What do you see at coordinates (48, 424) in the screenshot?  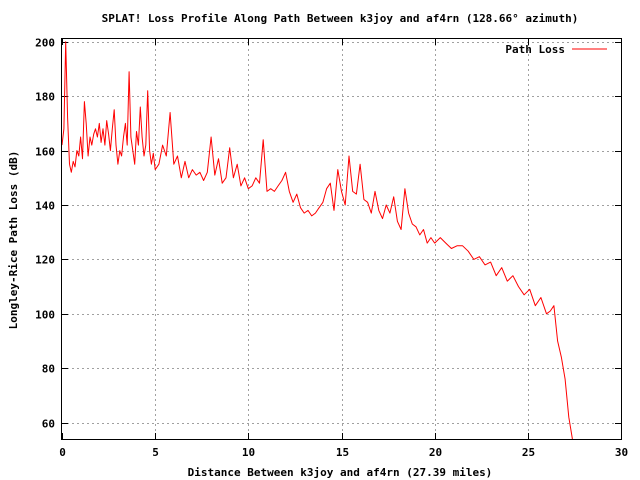 I see `y-tick-label-60: 60` at bounding box center [48, 424].